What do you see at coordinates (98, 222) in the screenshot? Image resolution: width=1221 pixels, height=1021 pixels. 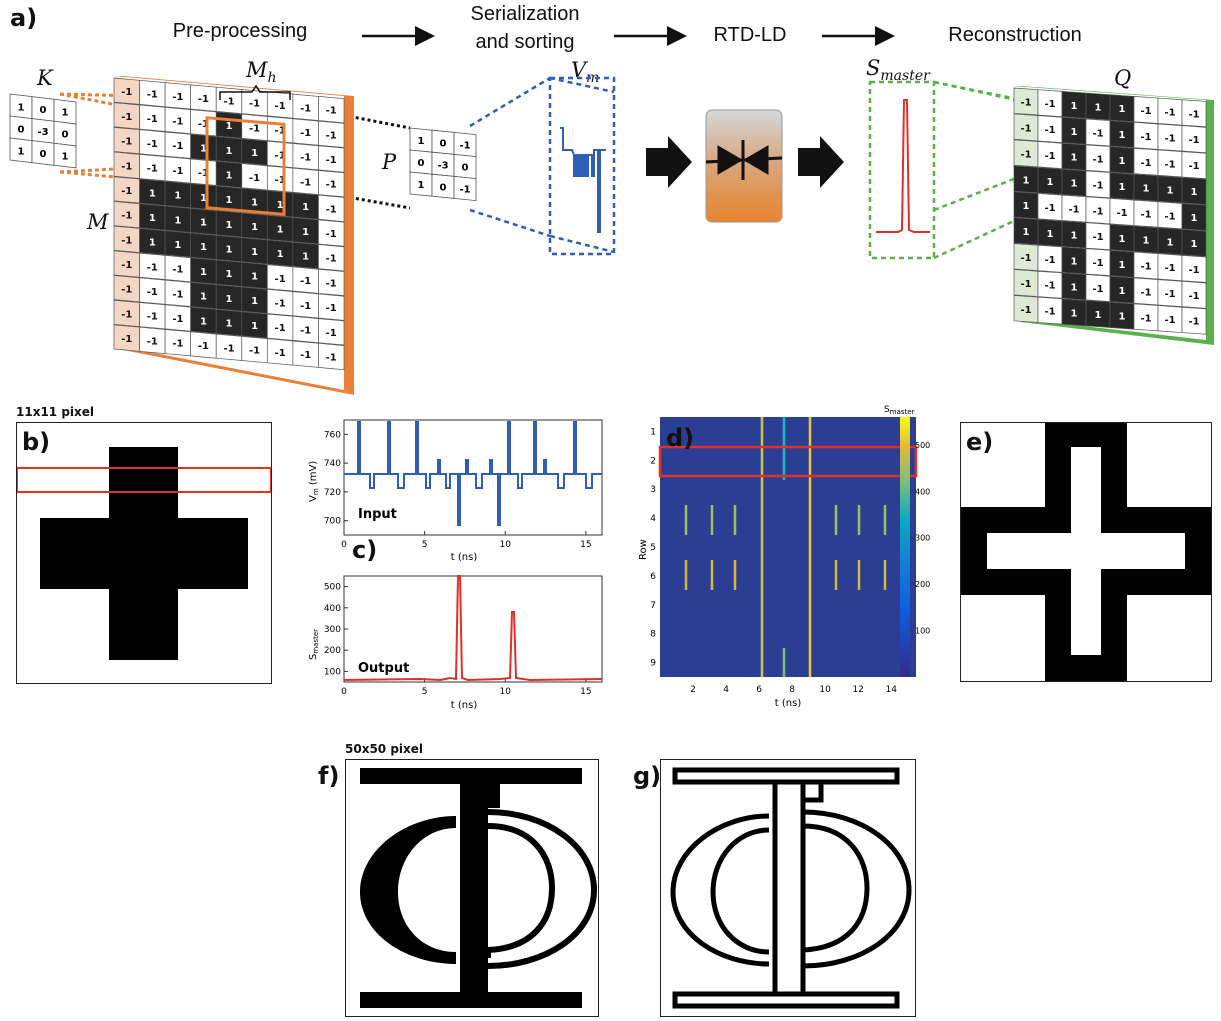 I see `symbol-m: M` at bounding box center [98, 222].